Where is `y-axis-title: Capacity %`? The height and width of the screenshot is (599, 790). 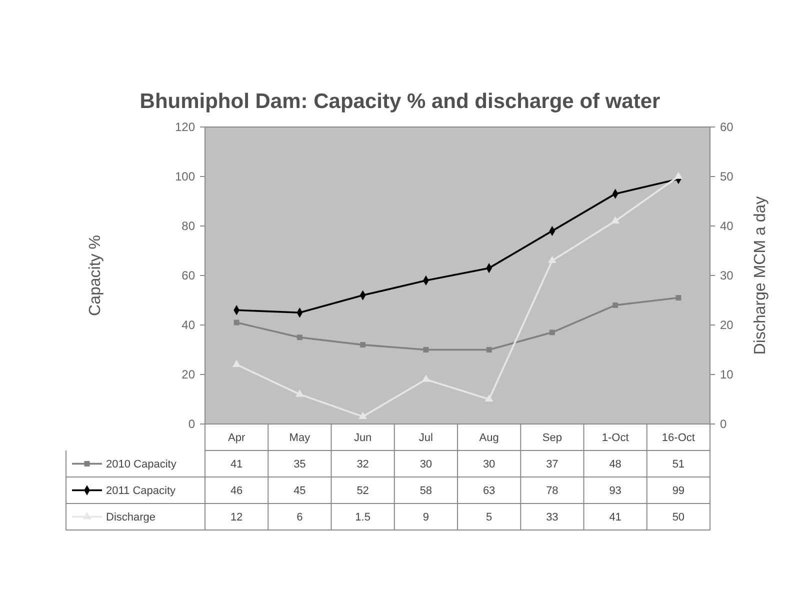 y-axis-title: Capacity % is located at coordinates (95, 275).